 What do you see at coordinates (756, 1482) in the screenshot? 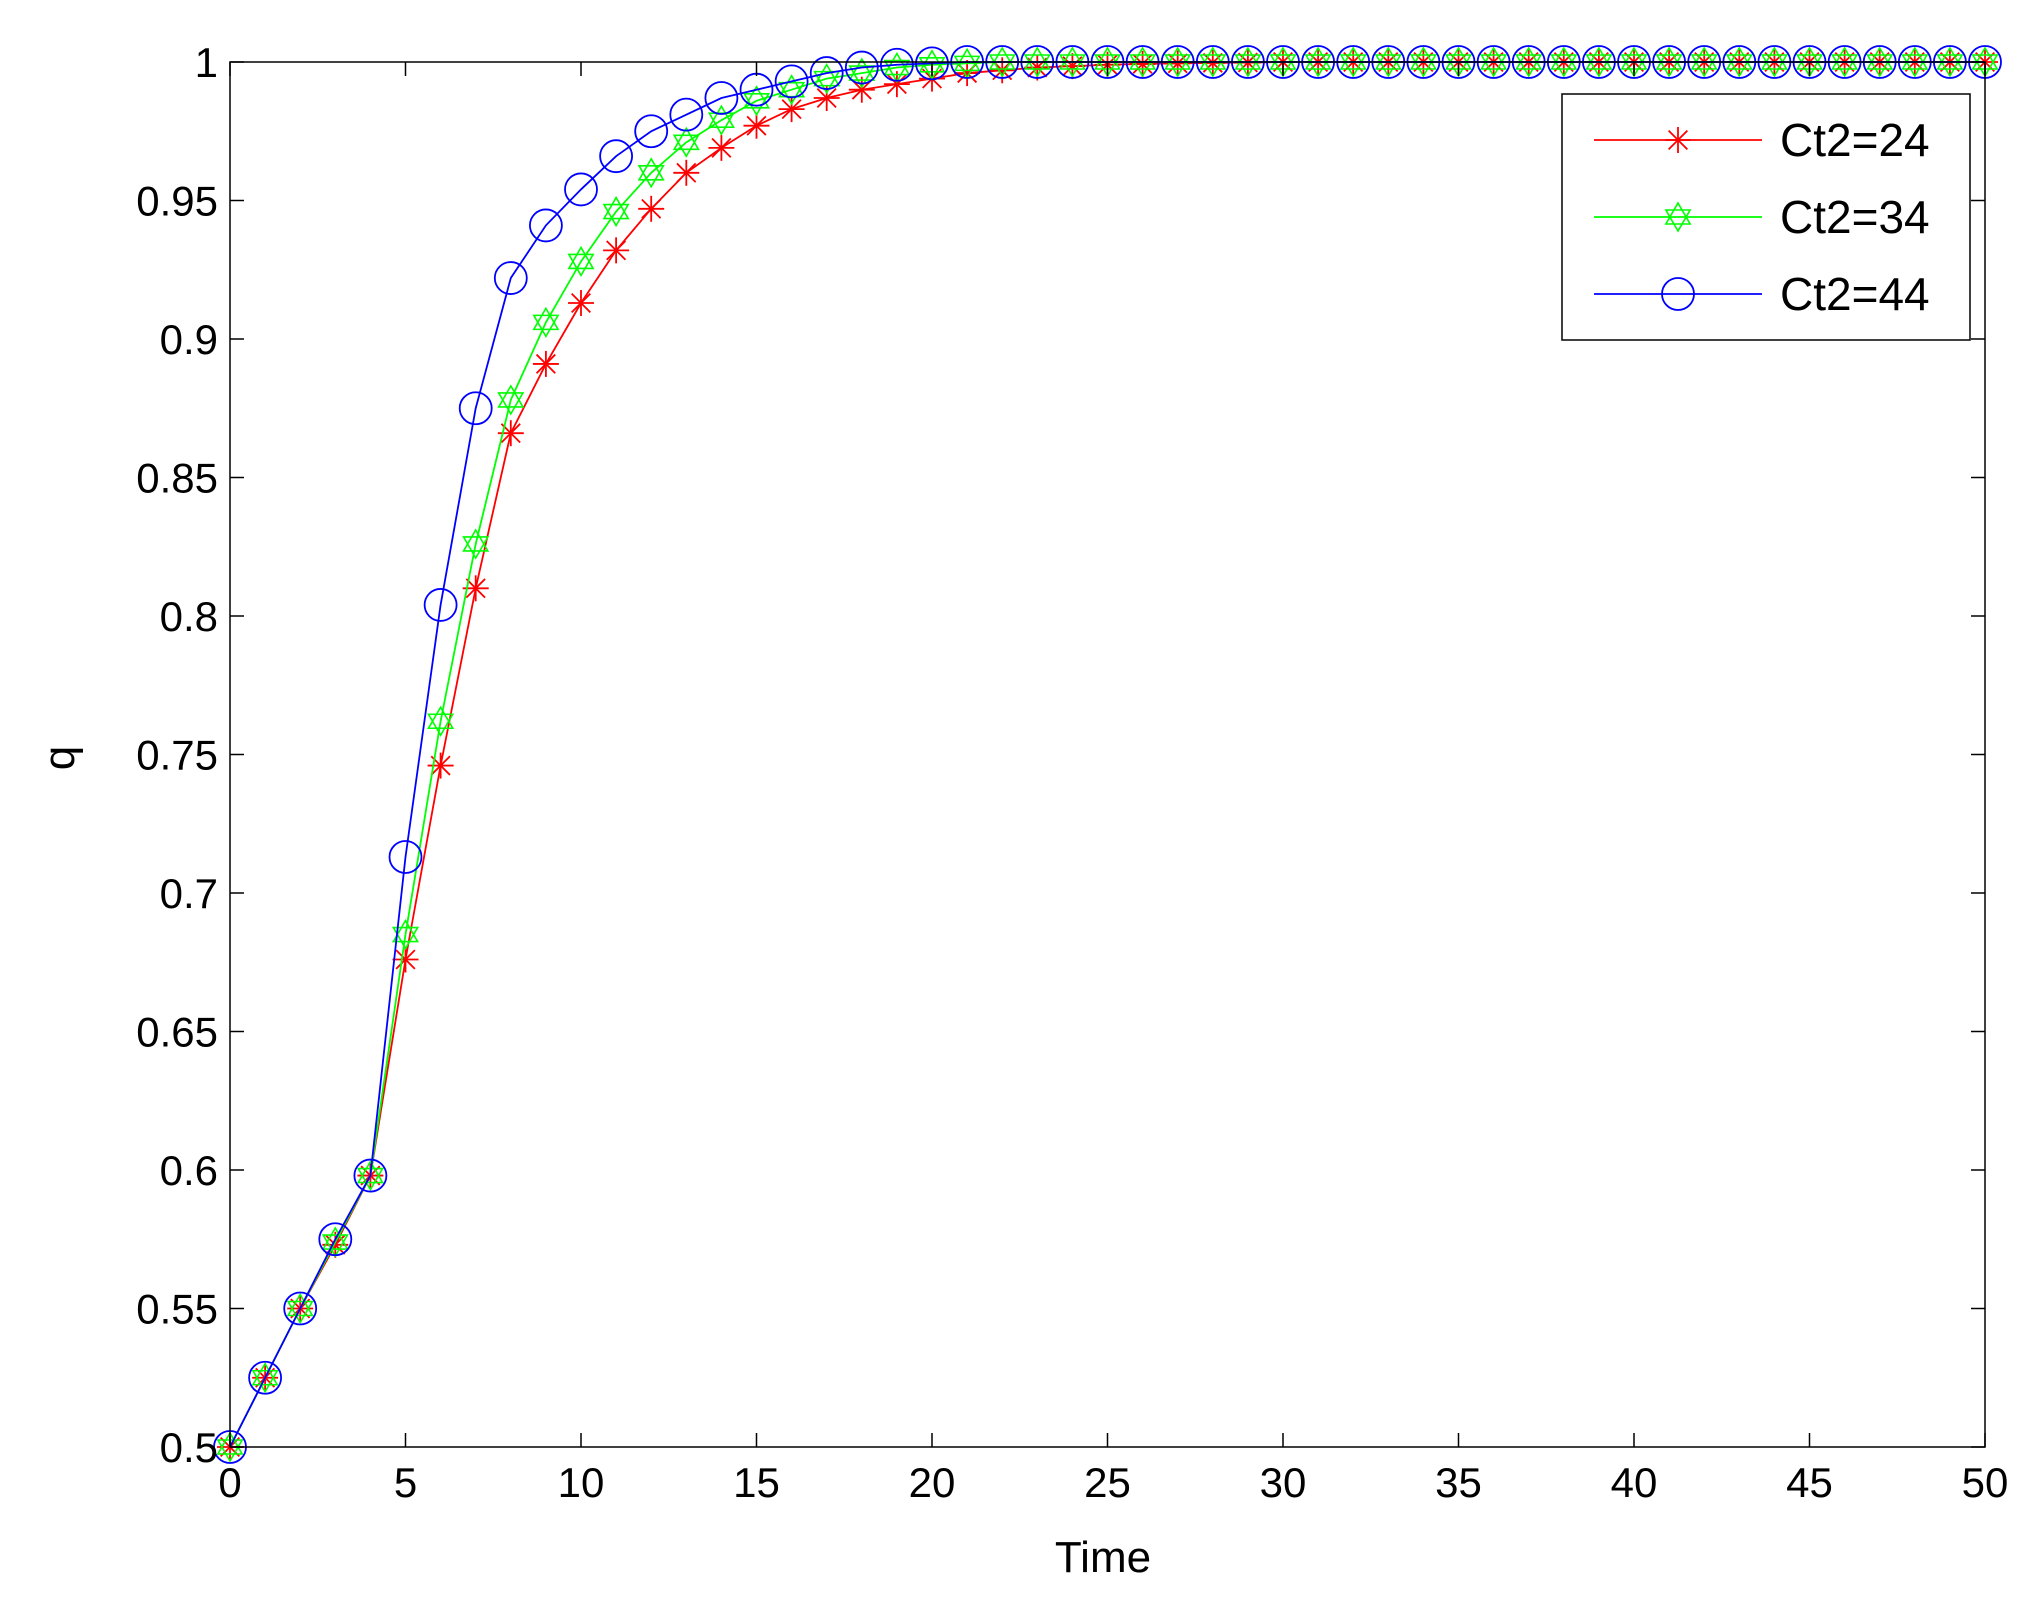
I see `x-tick-label: 15` at bounding box center [756, 1482].